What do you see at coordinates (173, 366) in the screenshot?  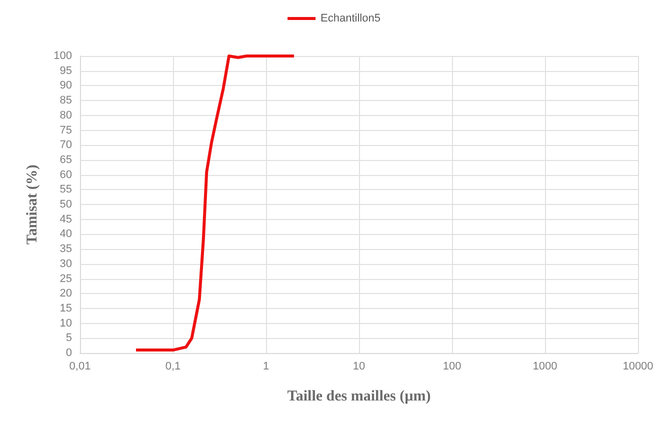 I see `x-tick-label: 0,1` at bounding box center [173, 366].